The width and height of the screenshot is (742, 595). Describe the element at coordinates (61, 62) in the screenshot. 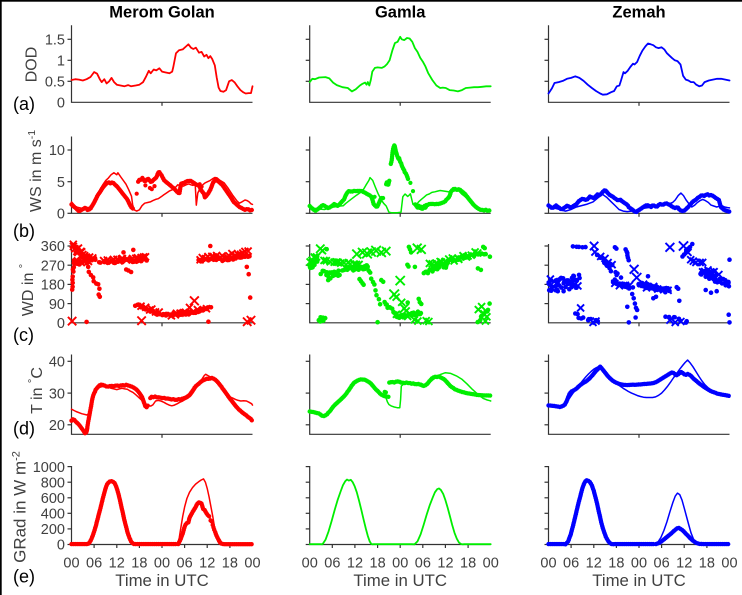

I see `svg-text: 1` at that location.